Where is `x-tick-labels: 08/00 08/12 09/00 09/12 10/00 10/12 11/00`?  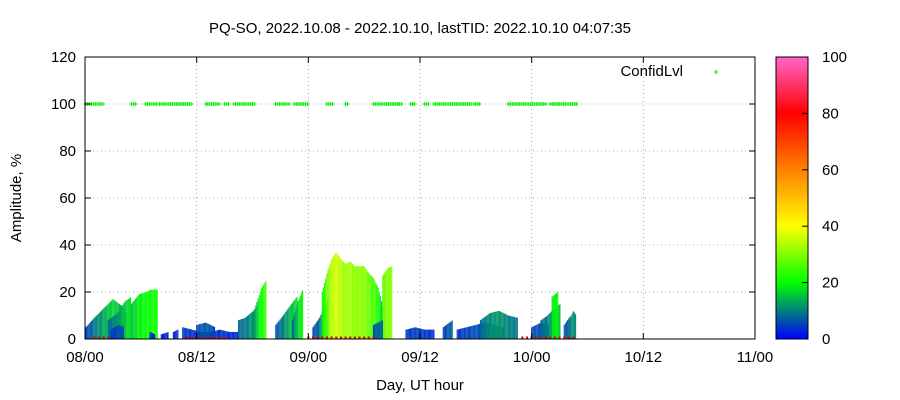 x-tick-labels: 08/00 08/12 09/00 09/12 10/00 10/12 11/00 is located at coordinates (419, 357).